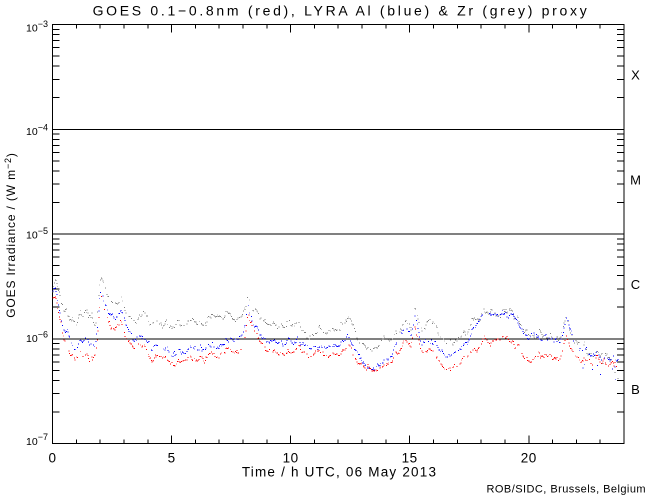  Describe the element at coordinates (529, 458) in the screenshot. I see `svg-text: 20` at that location.